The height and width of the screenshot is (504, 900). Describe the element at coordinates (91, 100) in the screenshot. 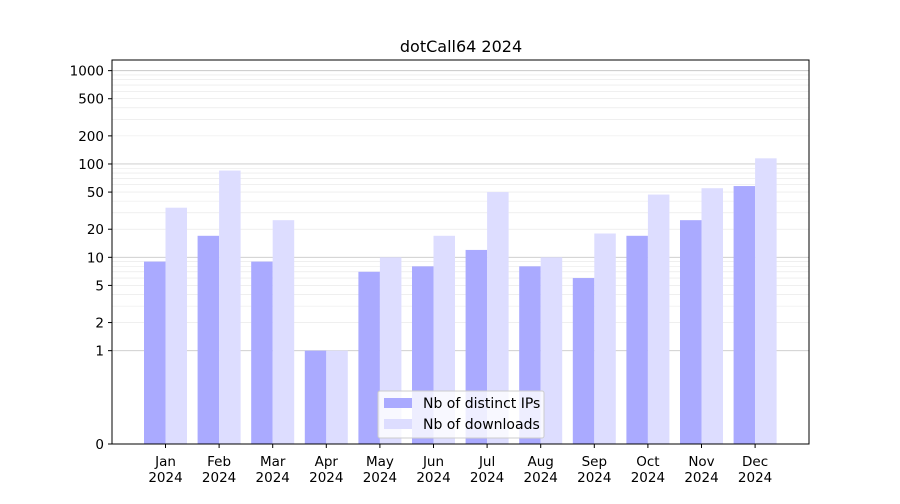

I see `y-tick-label: 500` at that location.